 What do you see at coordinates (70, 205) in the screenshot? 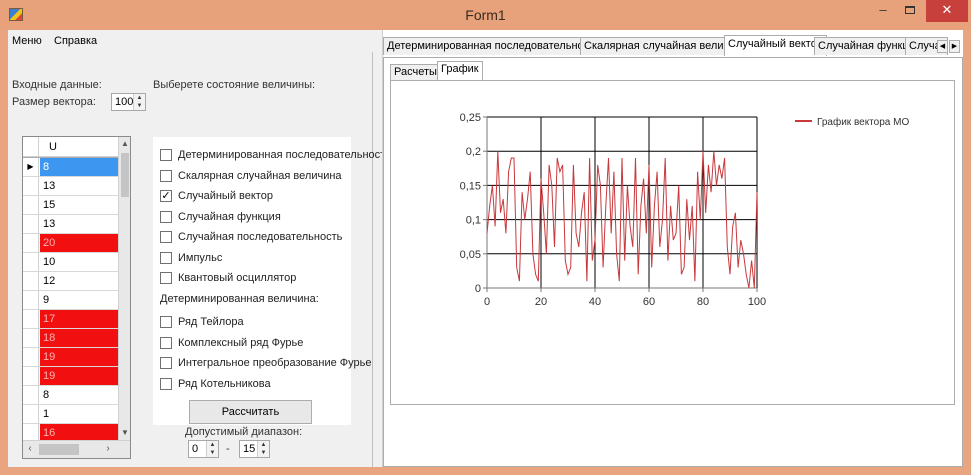
I see `table-row: 15` at bounding box center [70, 205].